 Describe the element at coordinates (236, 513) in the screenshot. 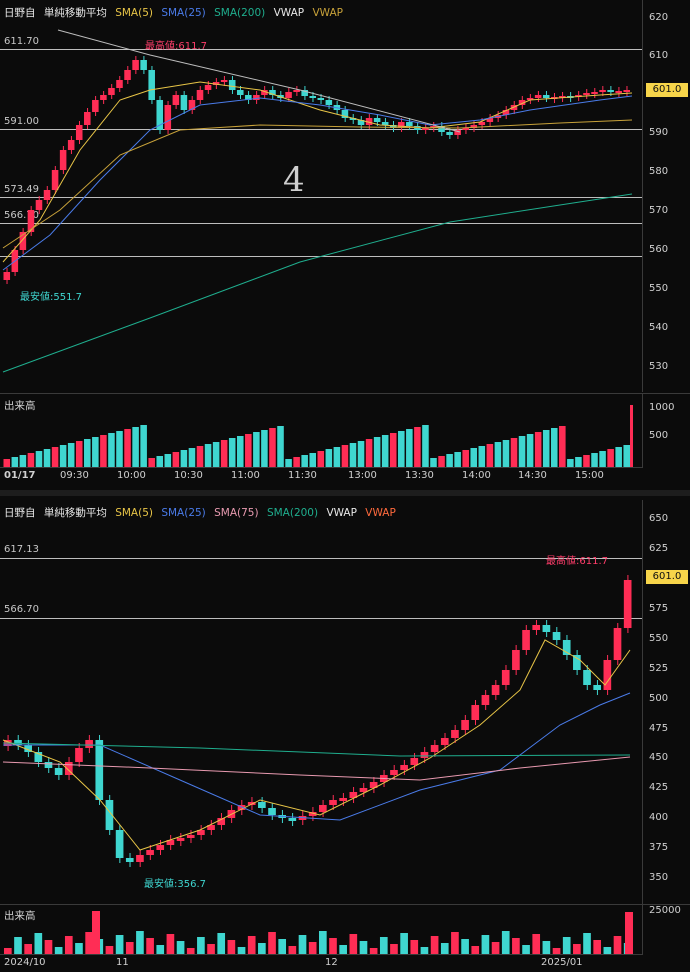

I see `legend-sma75: SMA(75)` at that location.